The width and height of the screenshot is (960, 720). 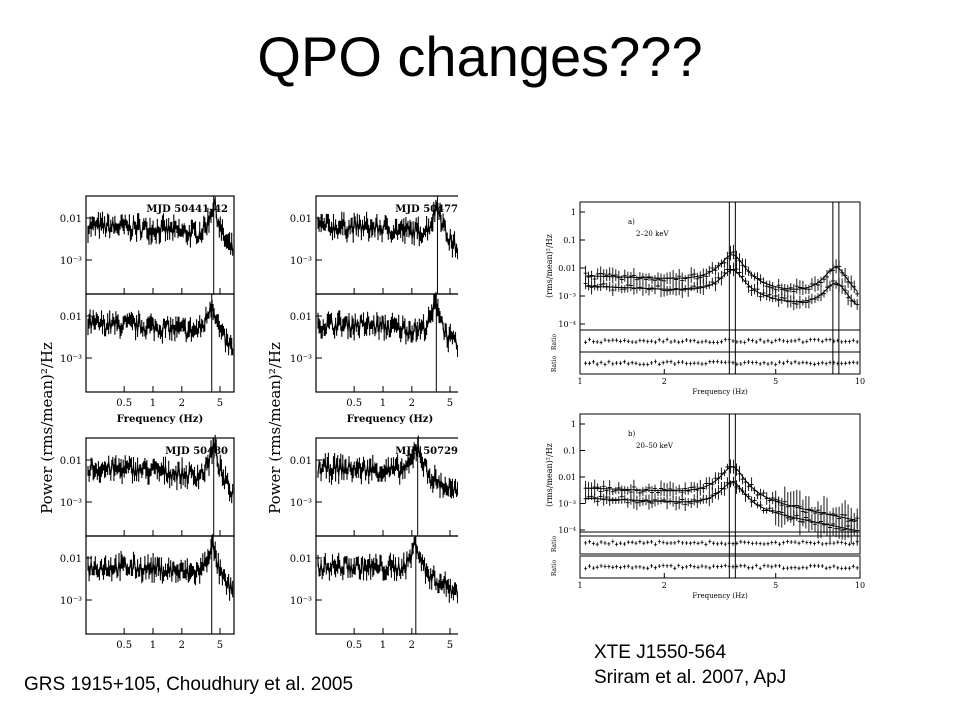 What do you see at coordinates (160, 327) in the screenshot?
I see `left-panel-0-1-spectrum-line` at bounding box center [160, 327].